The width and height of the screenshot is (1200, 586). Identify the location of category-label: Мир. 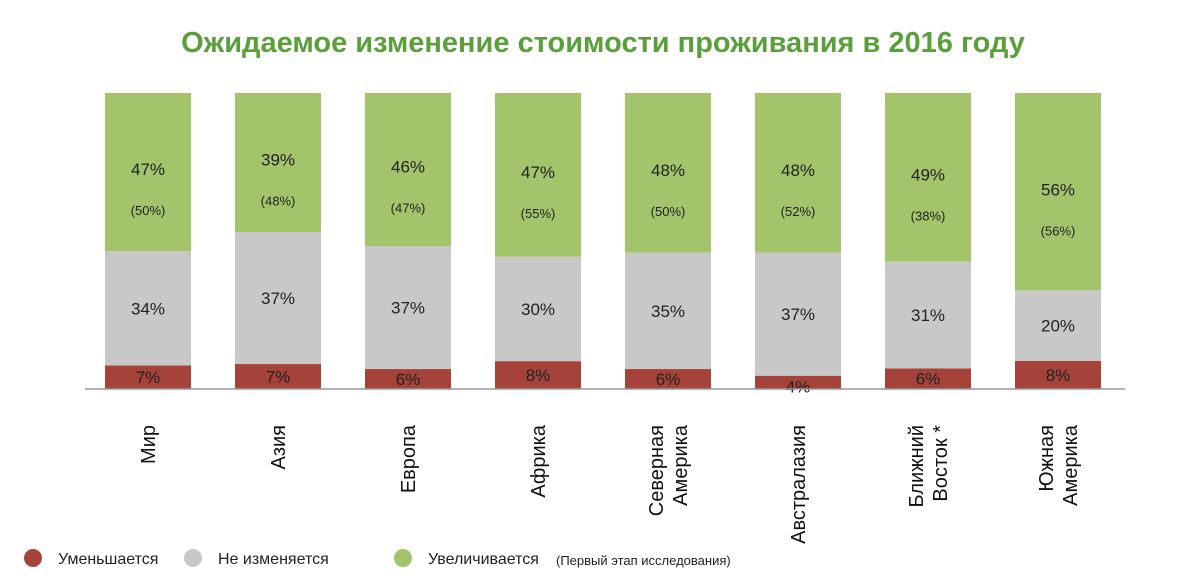
(149, 444).